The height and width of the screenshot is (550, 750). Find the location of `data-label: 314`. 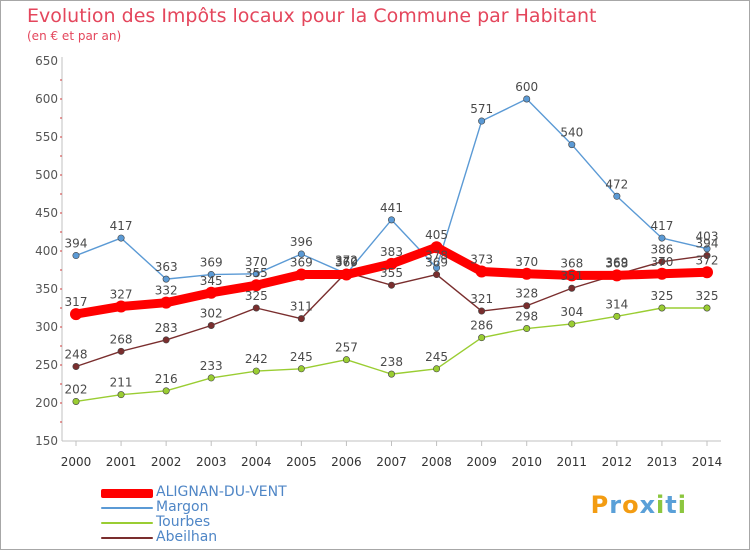

data-label: 314 is located at coordinates (616, 304).